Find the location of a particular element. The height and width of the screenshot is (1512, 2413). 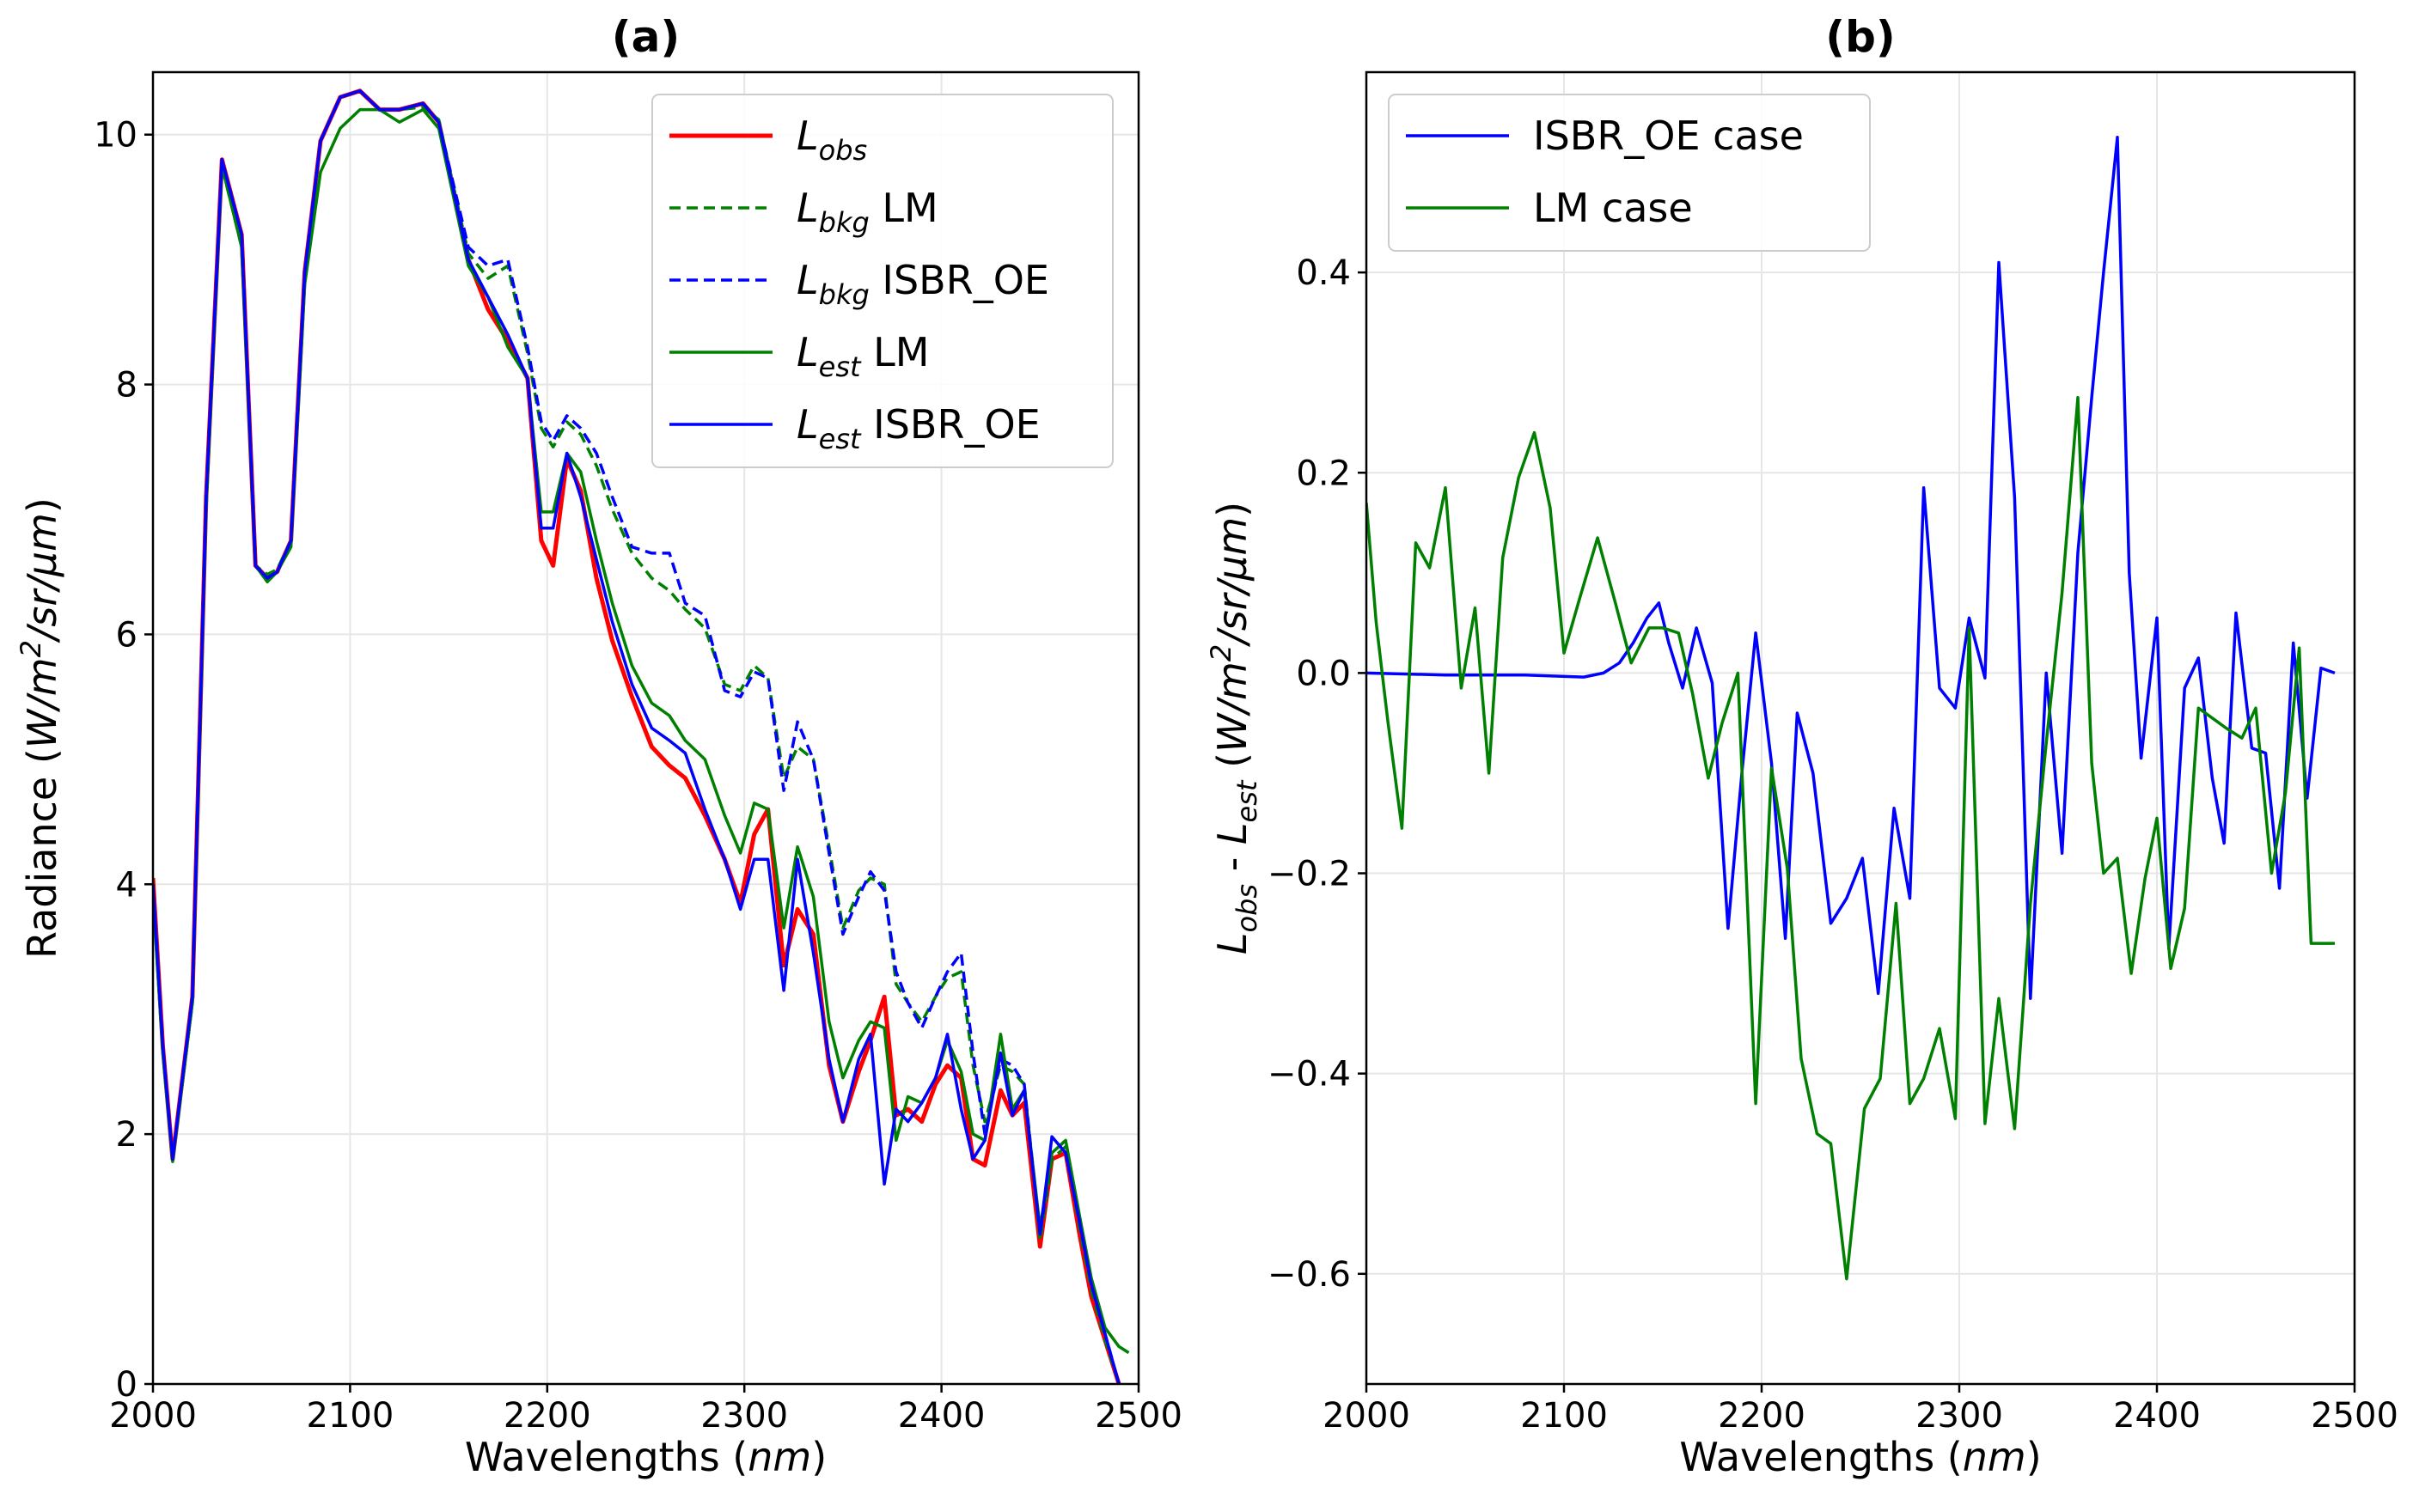

y-tick-label: −0.4 is located at coordinates (1309, 1074).